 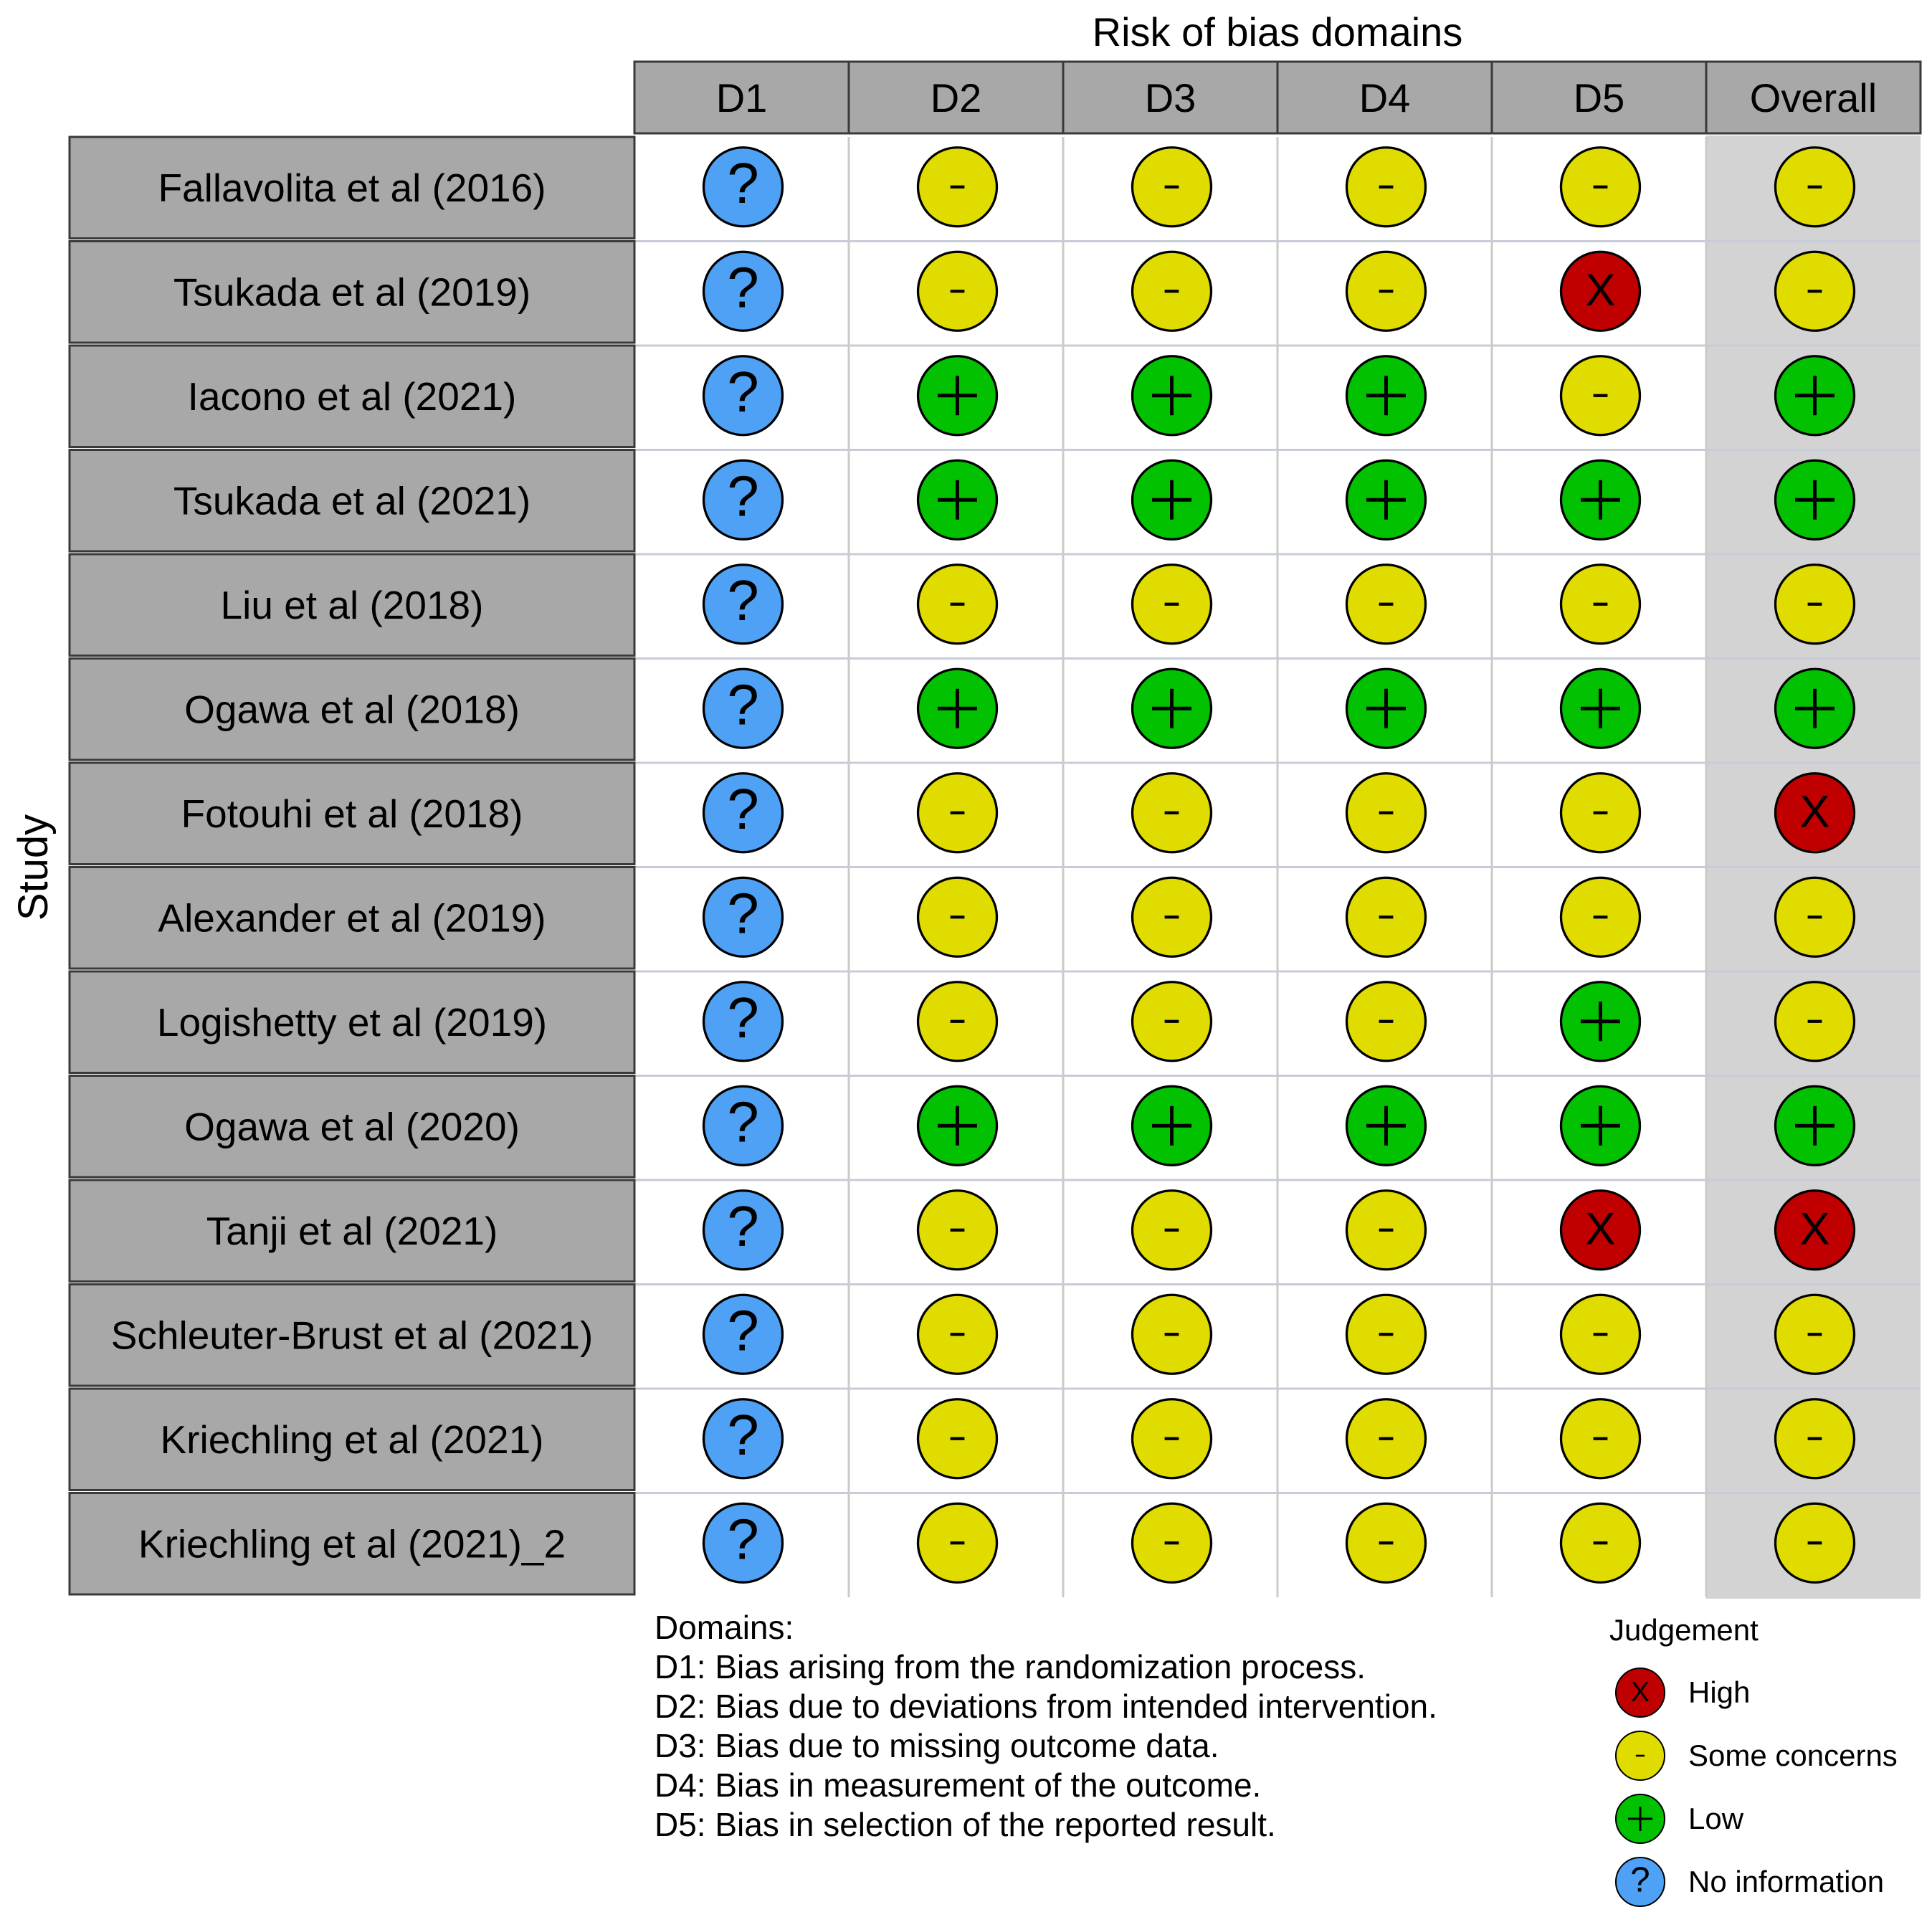 I want to click on domain-header-label: D4, so click(x=1385, y=97).